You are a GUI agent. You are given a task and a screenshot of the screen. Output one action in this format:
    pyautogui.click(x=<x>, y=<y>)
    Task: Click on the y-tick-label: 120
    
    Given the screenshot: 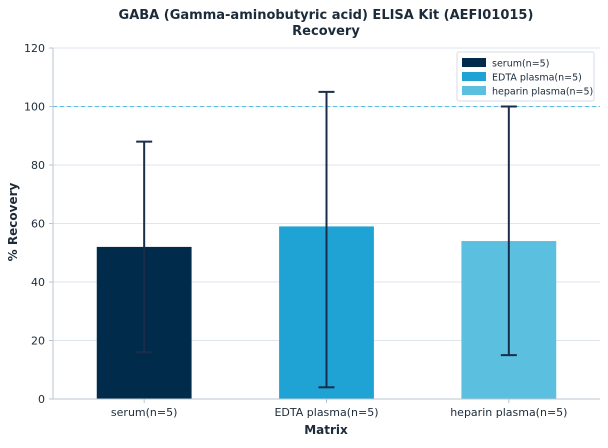 What is the action you would take?
    pyautogui.click(x=34, y=48)
    